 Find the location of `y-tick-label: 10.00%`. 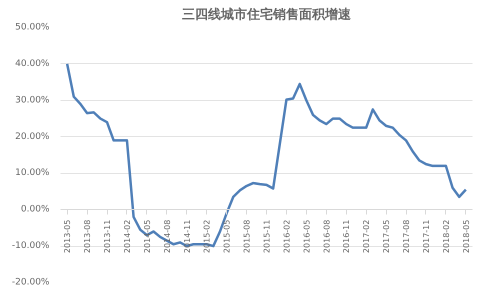

y-tick-label: 10.00% is located at coordinates (32, 173).